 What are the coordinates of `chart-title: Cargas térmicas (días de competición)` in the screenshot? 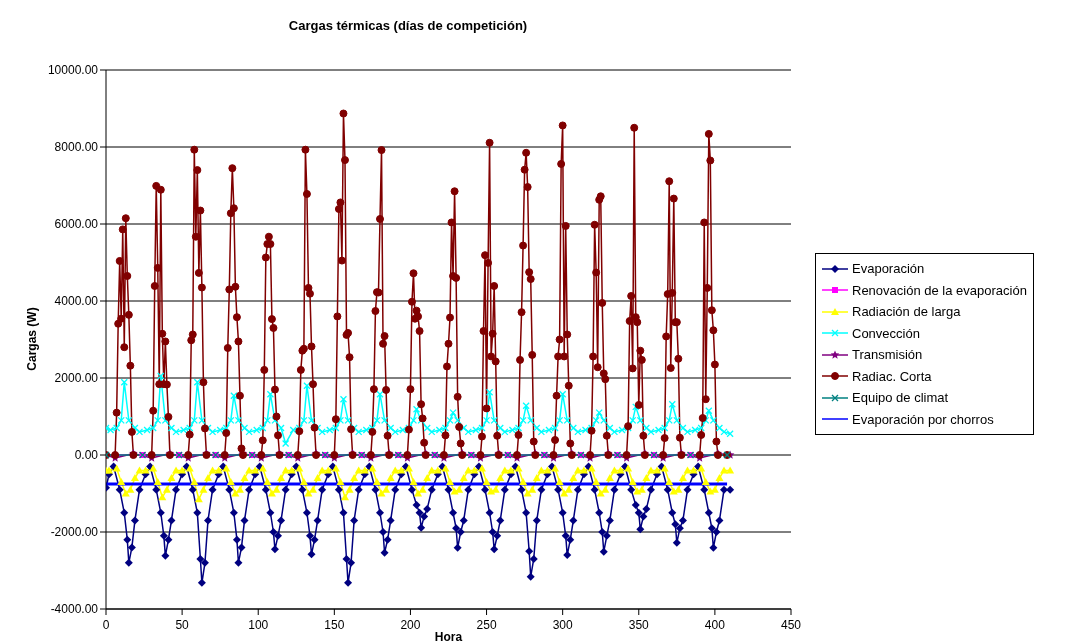 It's located at (408, 25).